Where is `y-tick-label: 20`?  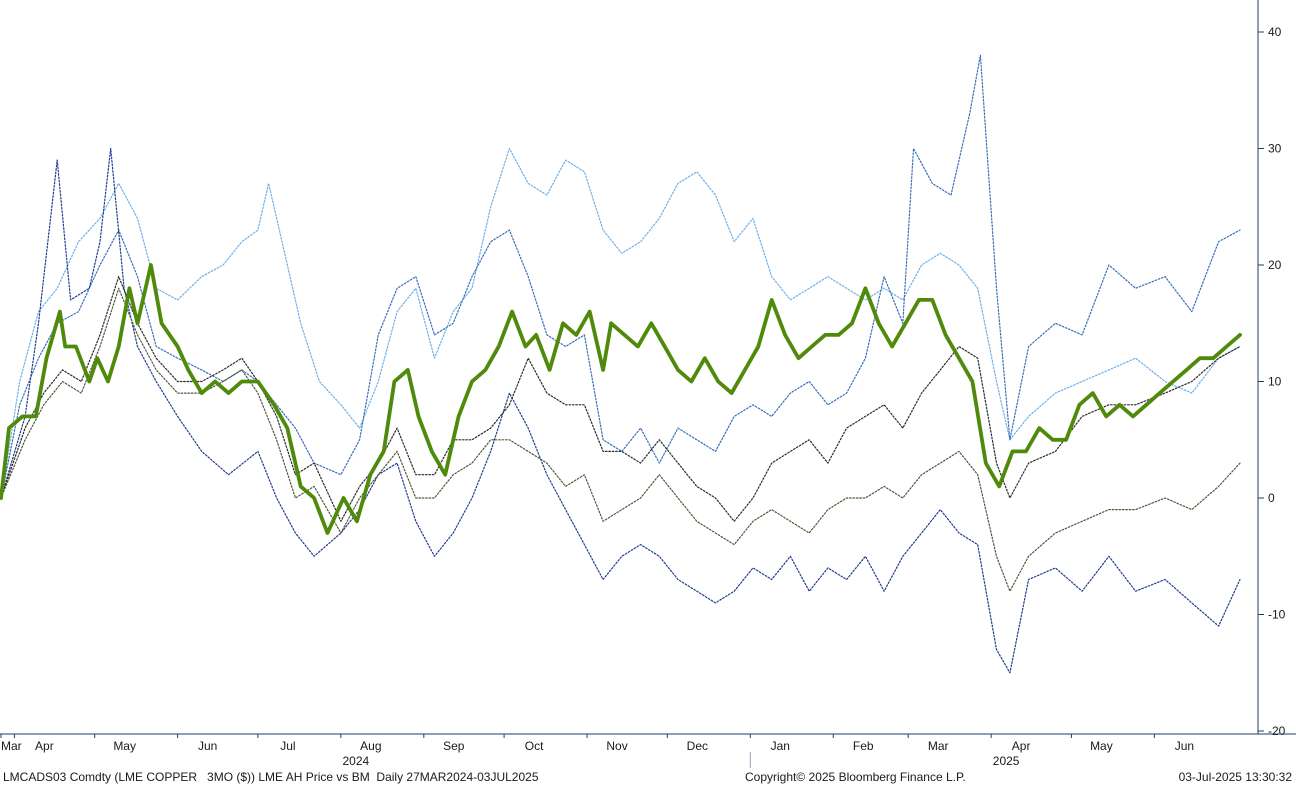 y-tick-label: 20 is located at coordinates (1275, 265).